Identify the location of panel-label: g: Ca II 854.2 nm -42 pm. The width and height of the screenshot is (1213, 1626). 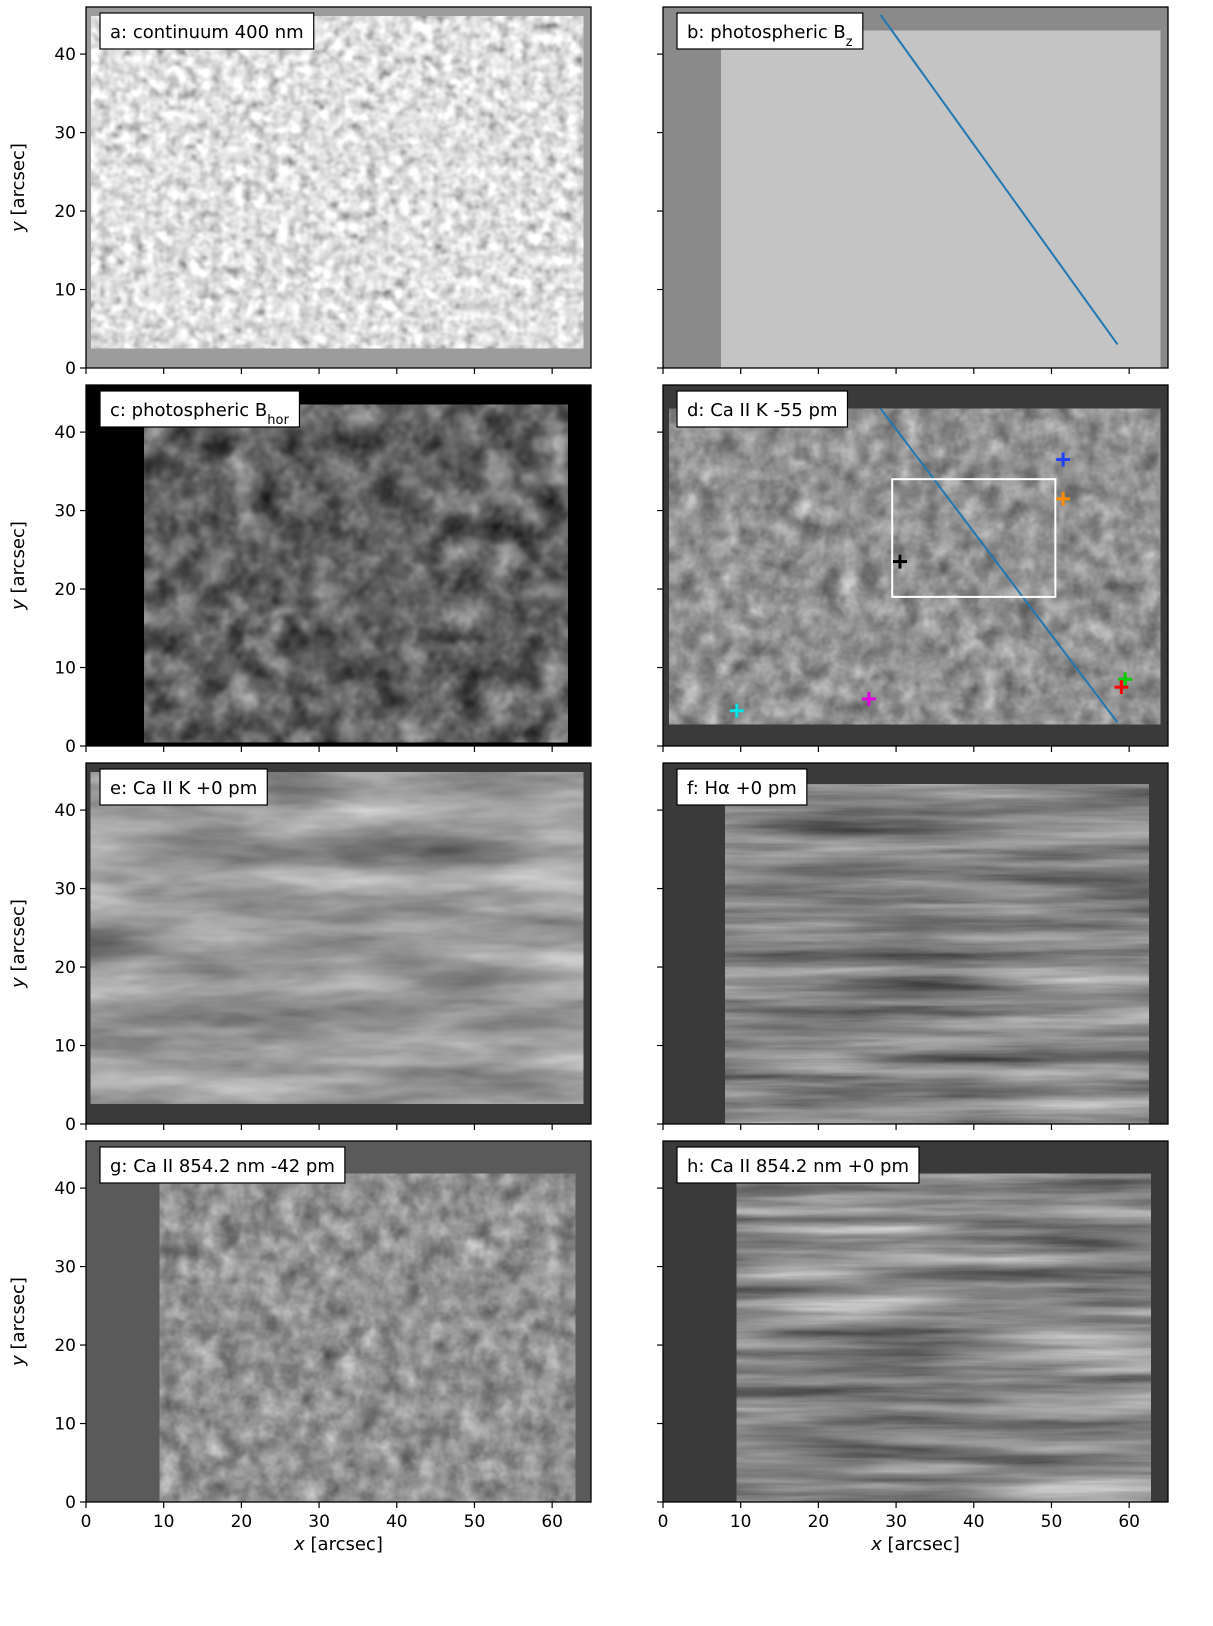
(222, 1165).